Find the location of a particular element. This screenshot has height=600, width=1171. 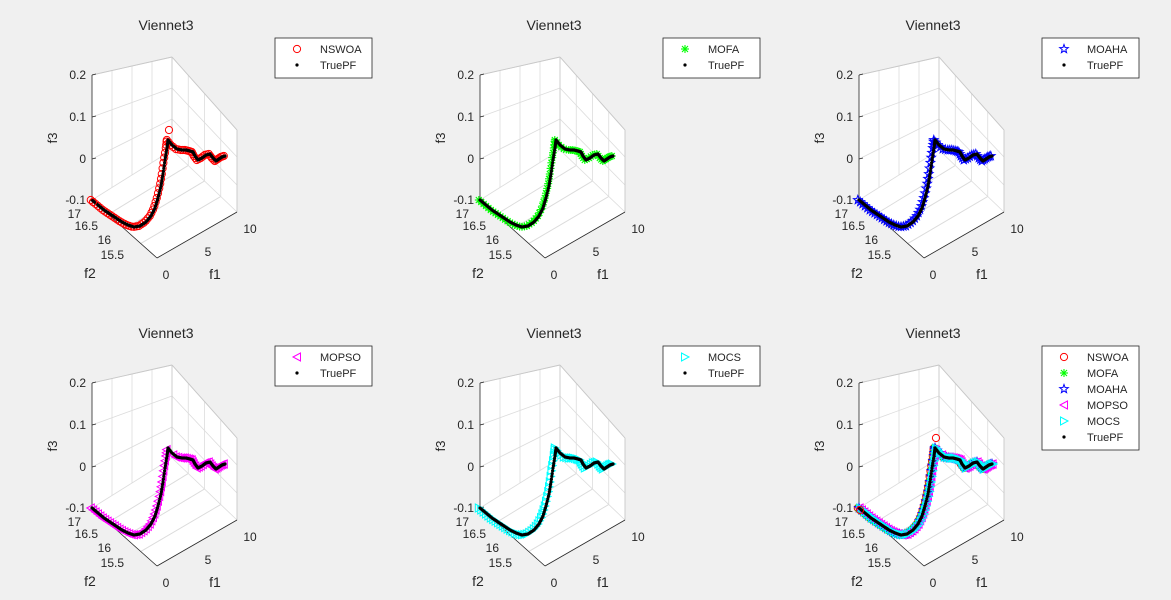

legend-label-nswoa: NSWOA is located at coordinates (1108, 358).